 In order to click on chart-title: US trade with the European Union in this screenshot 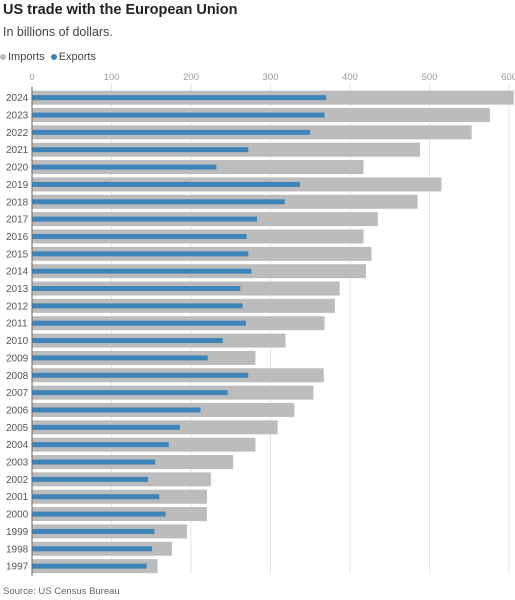, I will do `click(120, 10)`.